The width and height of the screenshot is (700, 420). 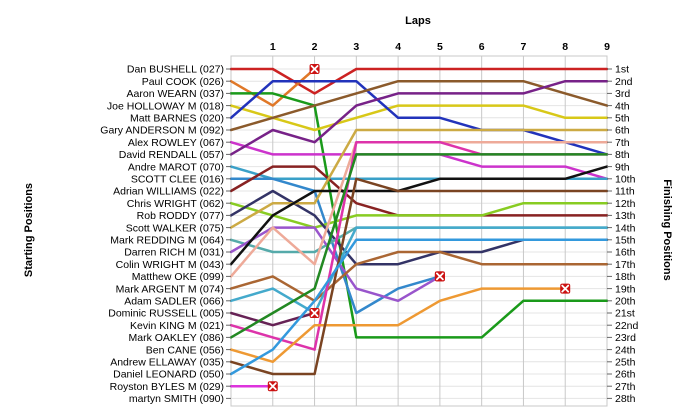 What do you see at coordinates (625, 265) in the screenshot?
I see `finishing-position-label: 17th` at bounding box center [625, 265].